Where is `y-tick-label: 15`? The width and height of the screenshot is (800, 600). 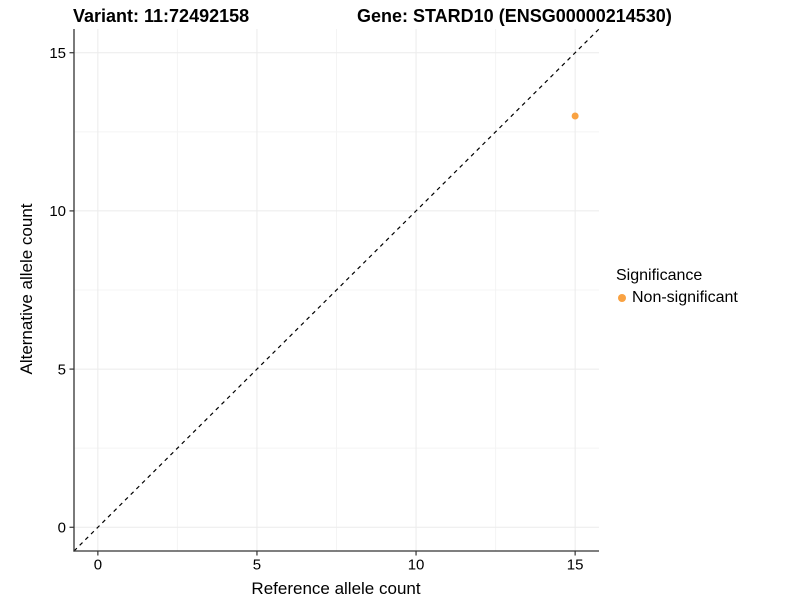
y-tick-label: 15 is located at coordinates (57, 53).